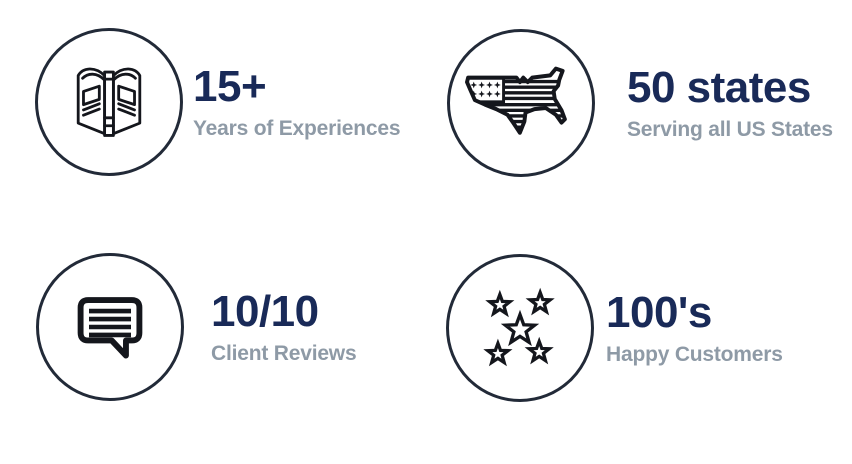  What do you see at coordinates (196, 327) in the screenshot?
I see `stat-item-reviews: 10/10 Client Reviews` at bounding box center [196, 327].